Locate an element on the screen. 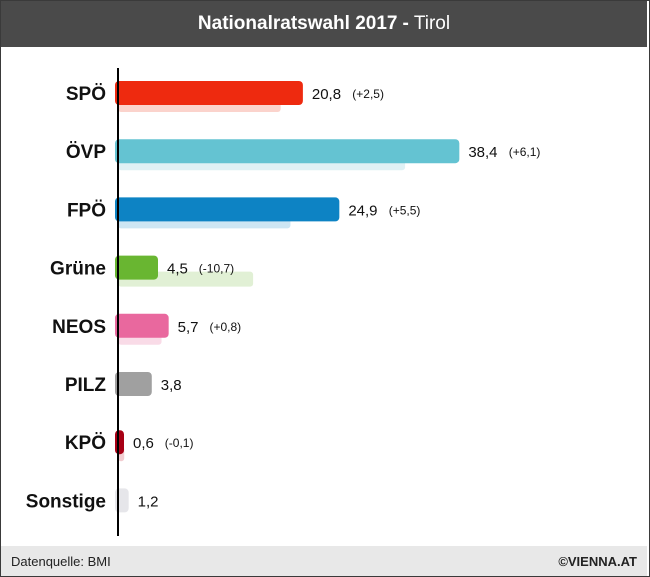 The width and height of the screenshot is (650, 577). value-label-neos: 5,7 is located at coordinates (188, 327).